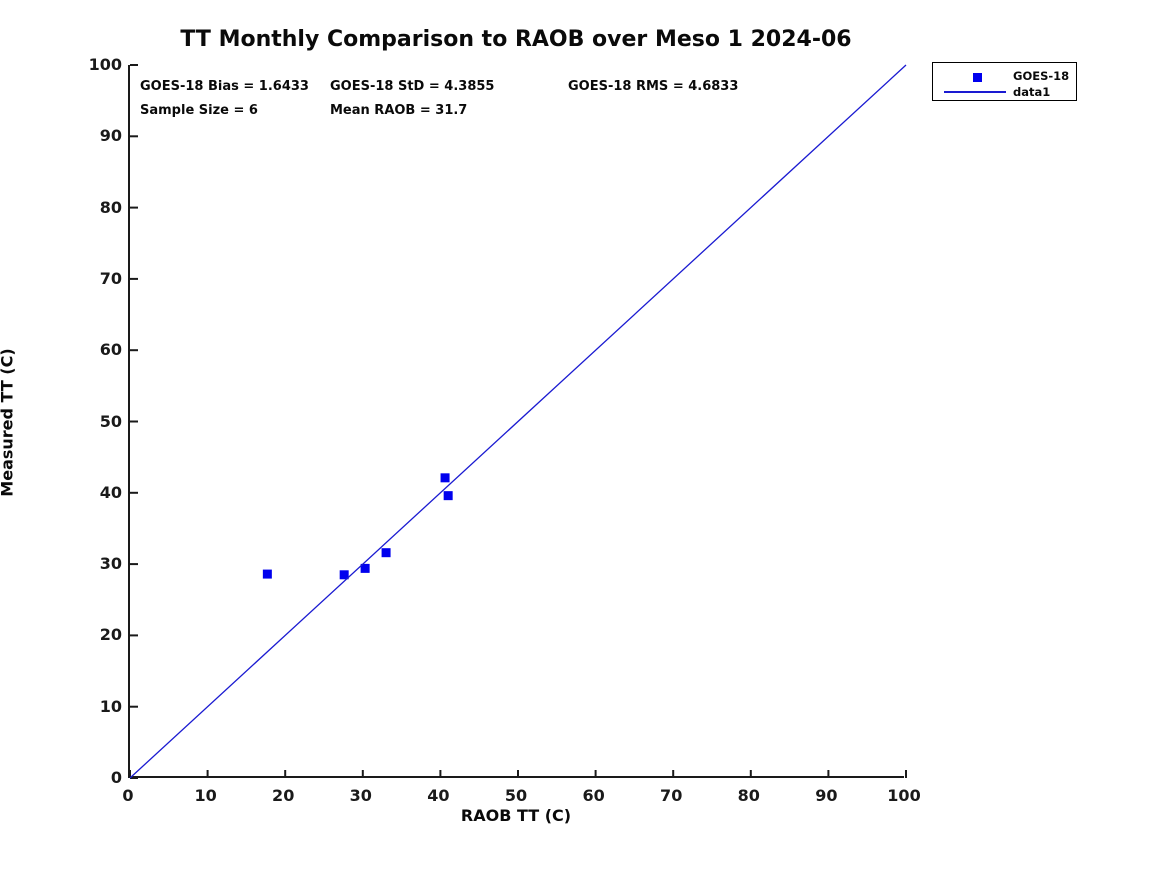 The width and height of the screenshot is (1167, 875). I want to click on x-tick-label: 20, so click(283, 795).